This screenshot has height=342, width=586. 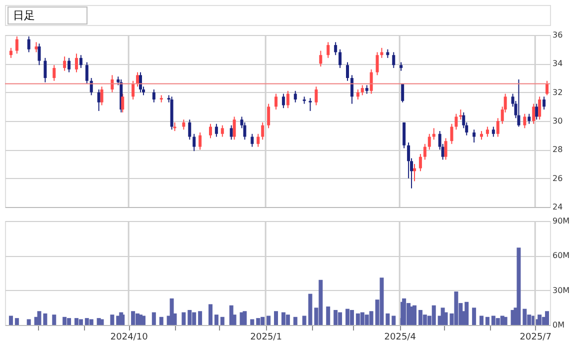 I want to click on y-tick-label: 60M, so click(x=561, y=255).